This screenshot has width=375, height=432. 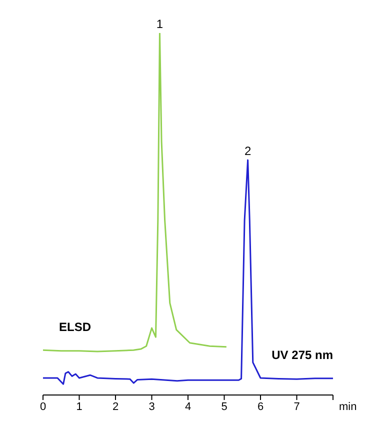 What do you see at coordinates (297, 406) in the screenshot?
I see `x-tick-label: 7` at bounding box center [297, 406].